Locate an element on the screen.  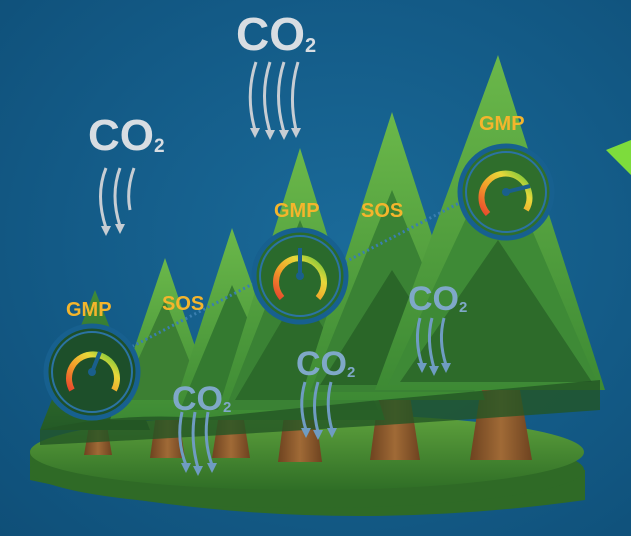
co2-label-top-left: CO2 is located at coordinates (126, 135).